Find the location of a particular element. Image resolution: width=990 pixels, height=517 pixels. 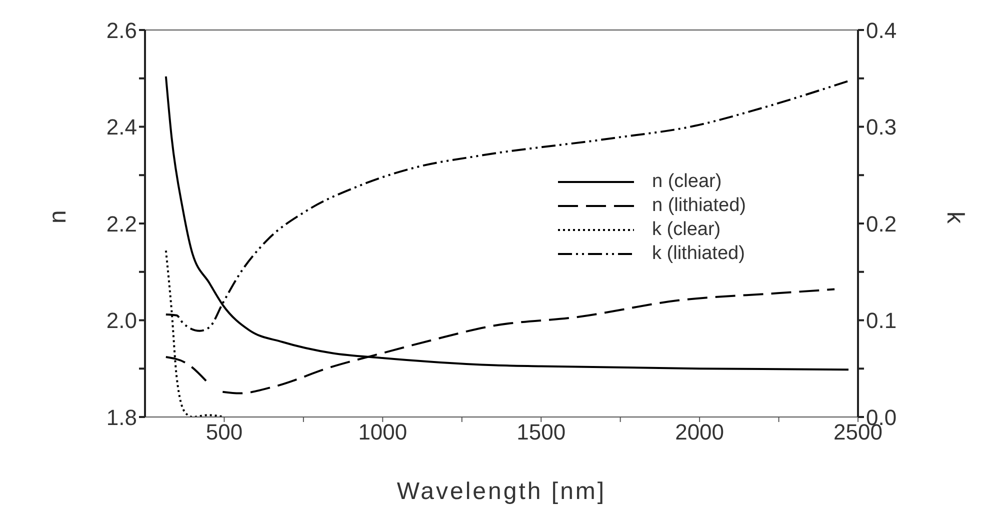

y-axis-title: n is located at coordinates (58, 217).